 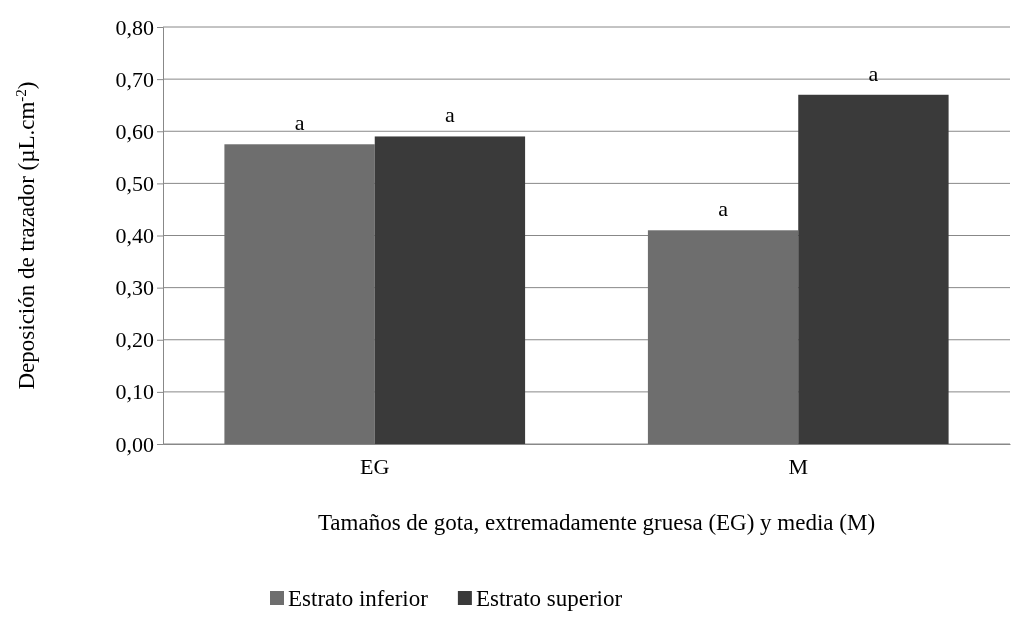 What do you see at coordinates (134, 444) in the screenshot?
I see `y-tick-label: 0,00` at bounding box center [134, 444].